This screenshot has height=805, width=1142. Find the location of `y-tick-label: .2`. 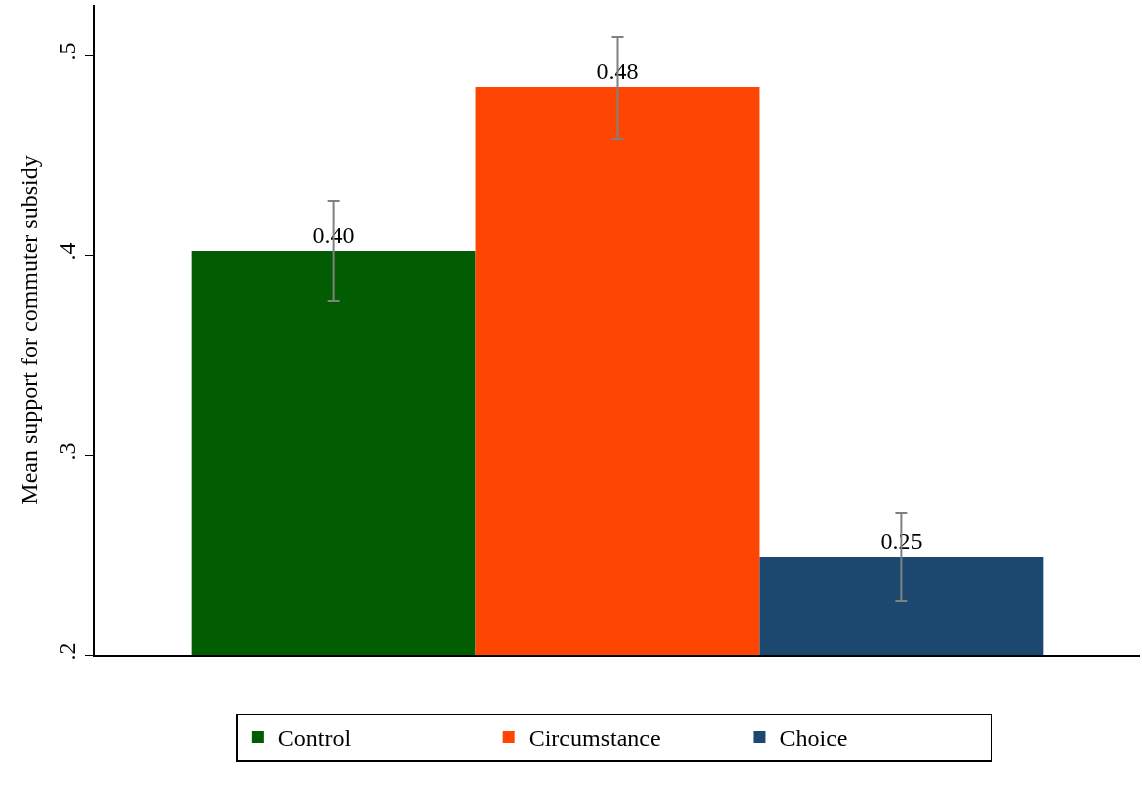

y-tick-label: .2 is located at coordinates (67, 651).